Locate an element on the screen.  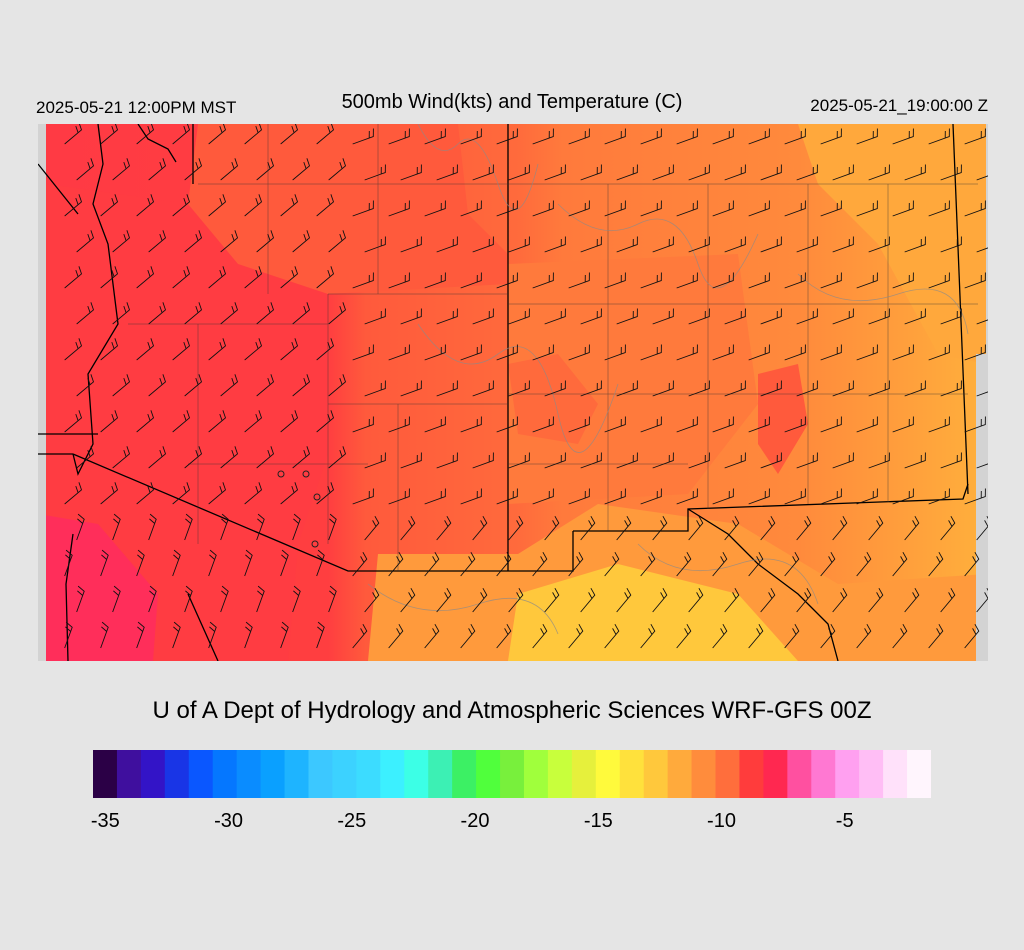
colorbar-tick-labels: -35 -30 -25 -20 -15 -10 -5 is located at coordinates (512, 825).